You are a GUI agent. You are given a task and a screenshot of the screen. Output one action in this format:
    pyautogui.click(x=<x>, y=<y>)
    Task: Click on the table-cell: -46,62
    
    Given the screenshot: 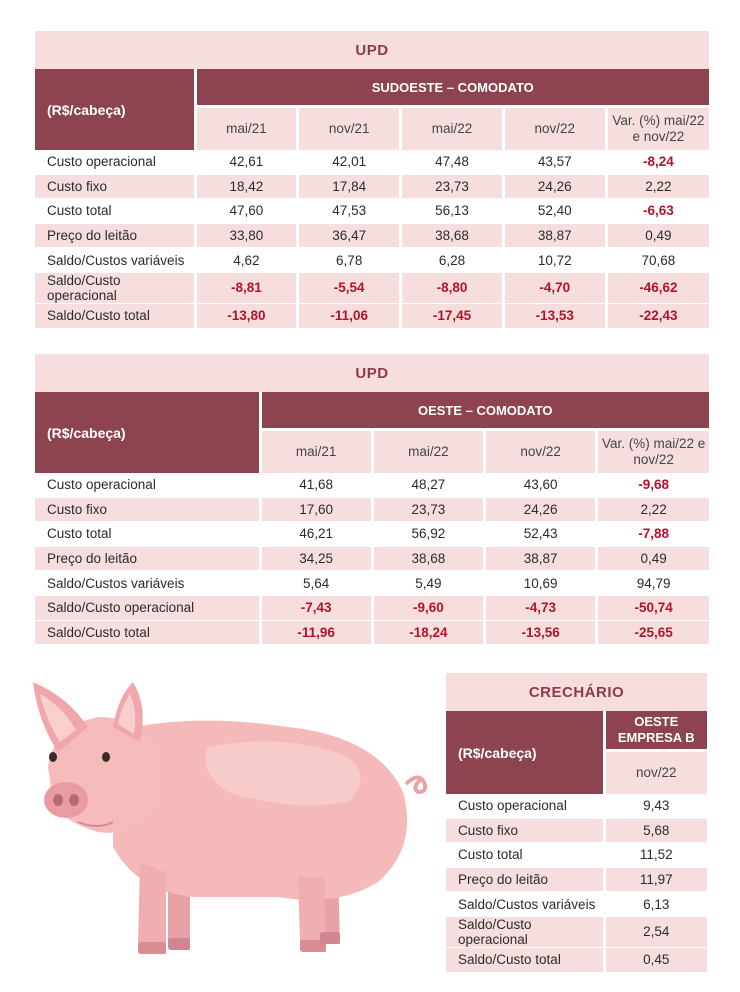 What is the action you would take?
    pyautogui.click(x=656, y=288)
    